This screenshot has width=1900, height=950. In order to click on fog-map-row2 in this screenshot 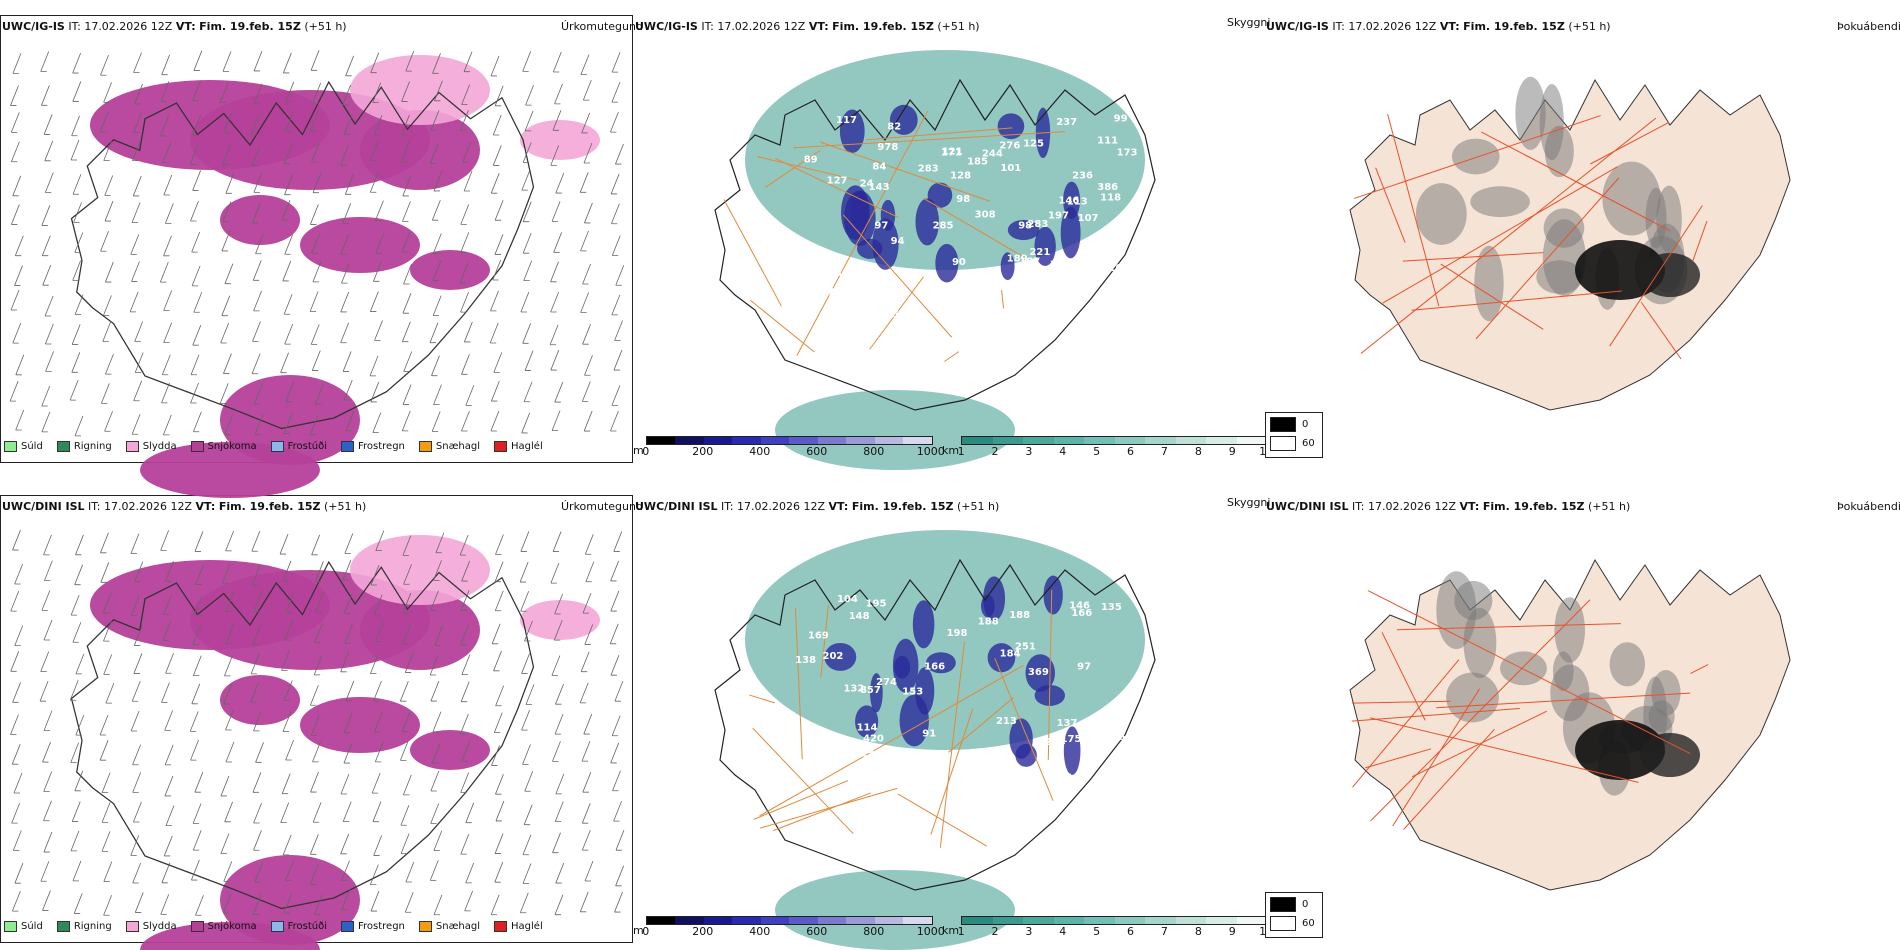, I will do `click(1570, 725)`.